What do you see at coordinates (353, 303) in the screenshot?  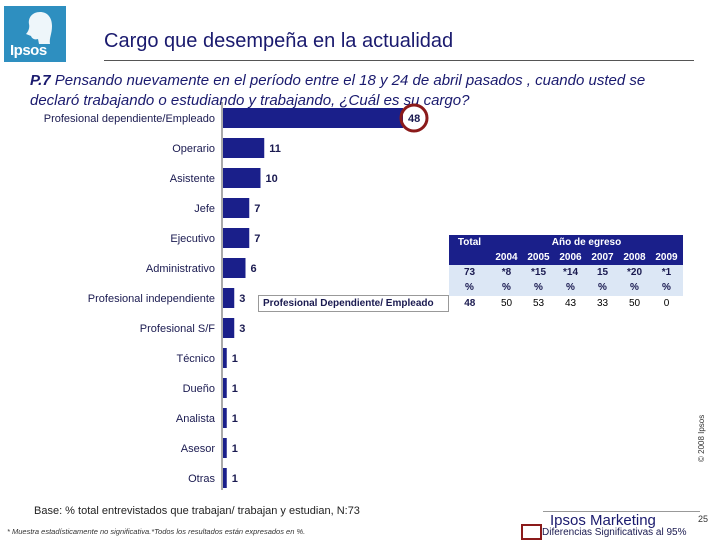 I see `row-label: Profesional Dependiente/ Empleado` at bounding box center [353, 303].